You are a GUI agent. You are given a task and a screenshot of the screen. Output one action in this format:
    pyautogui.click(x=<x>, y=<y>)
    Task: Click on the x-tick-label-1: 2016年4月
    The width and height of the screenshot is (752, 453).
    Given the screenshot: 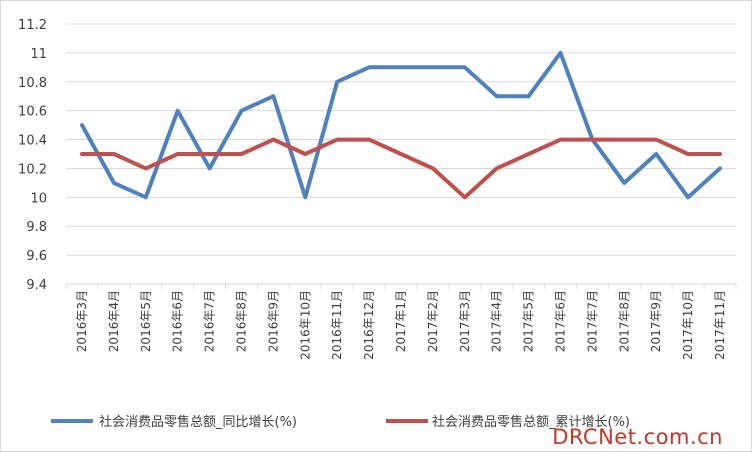 What is the action you would take?
    pyautogui.click(x=114, y=321)
    